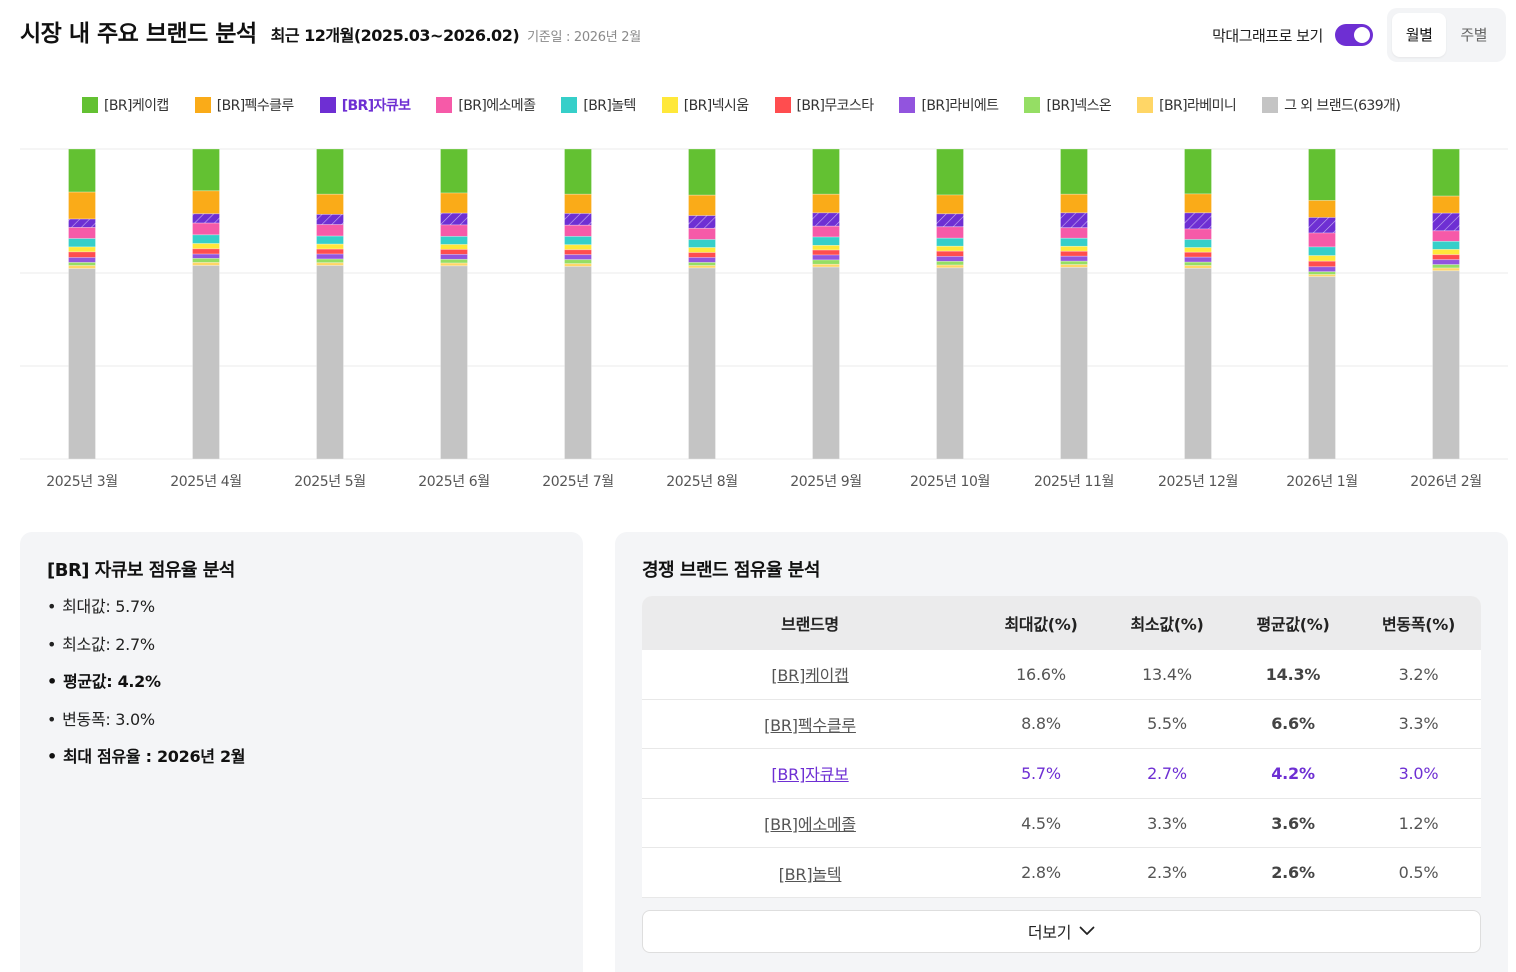  I want to click on brand-name-link: [BR]자큐보, so click(810, 775).